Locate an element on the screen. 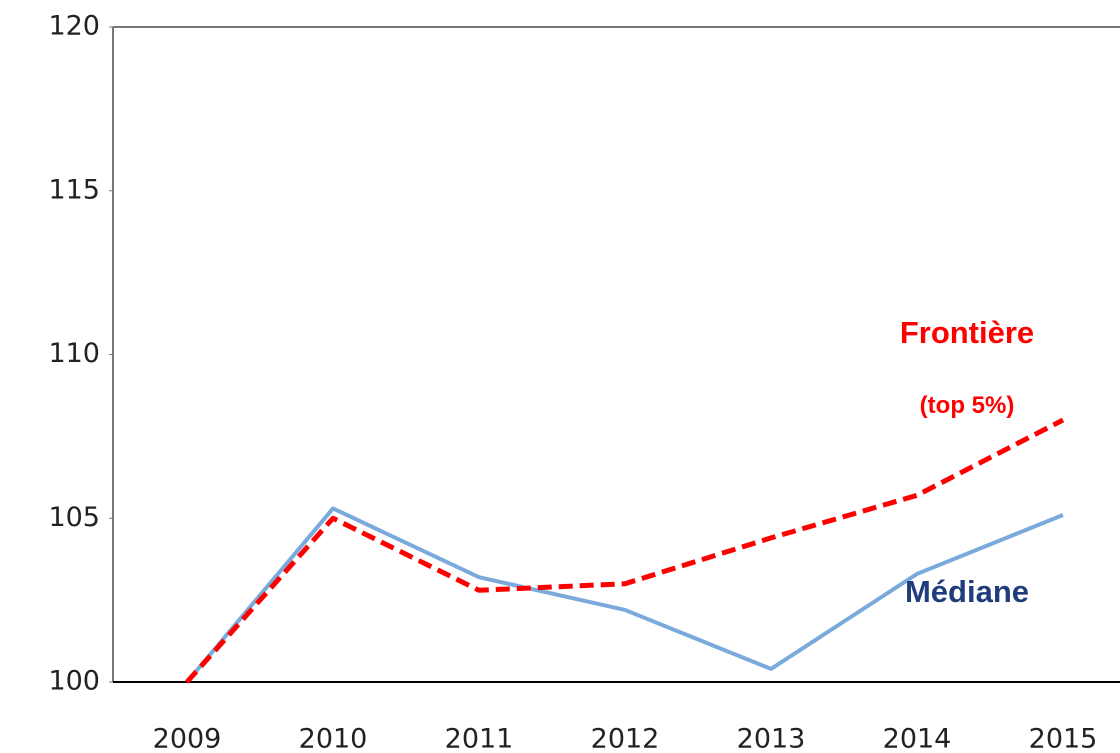 This screenshot has height=753, width=1120. annotation: (top 5%) is located at coordinates (967, 405).